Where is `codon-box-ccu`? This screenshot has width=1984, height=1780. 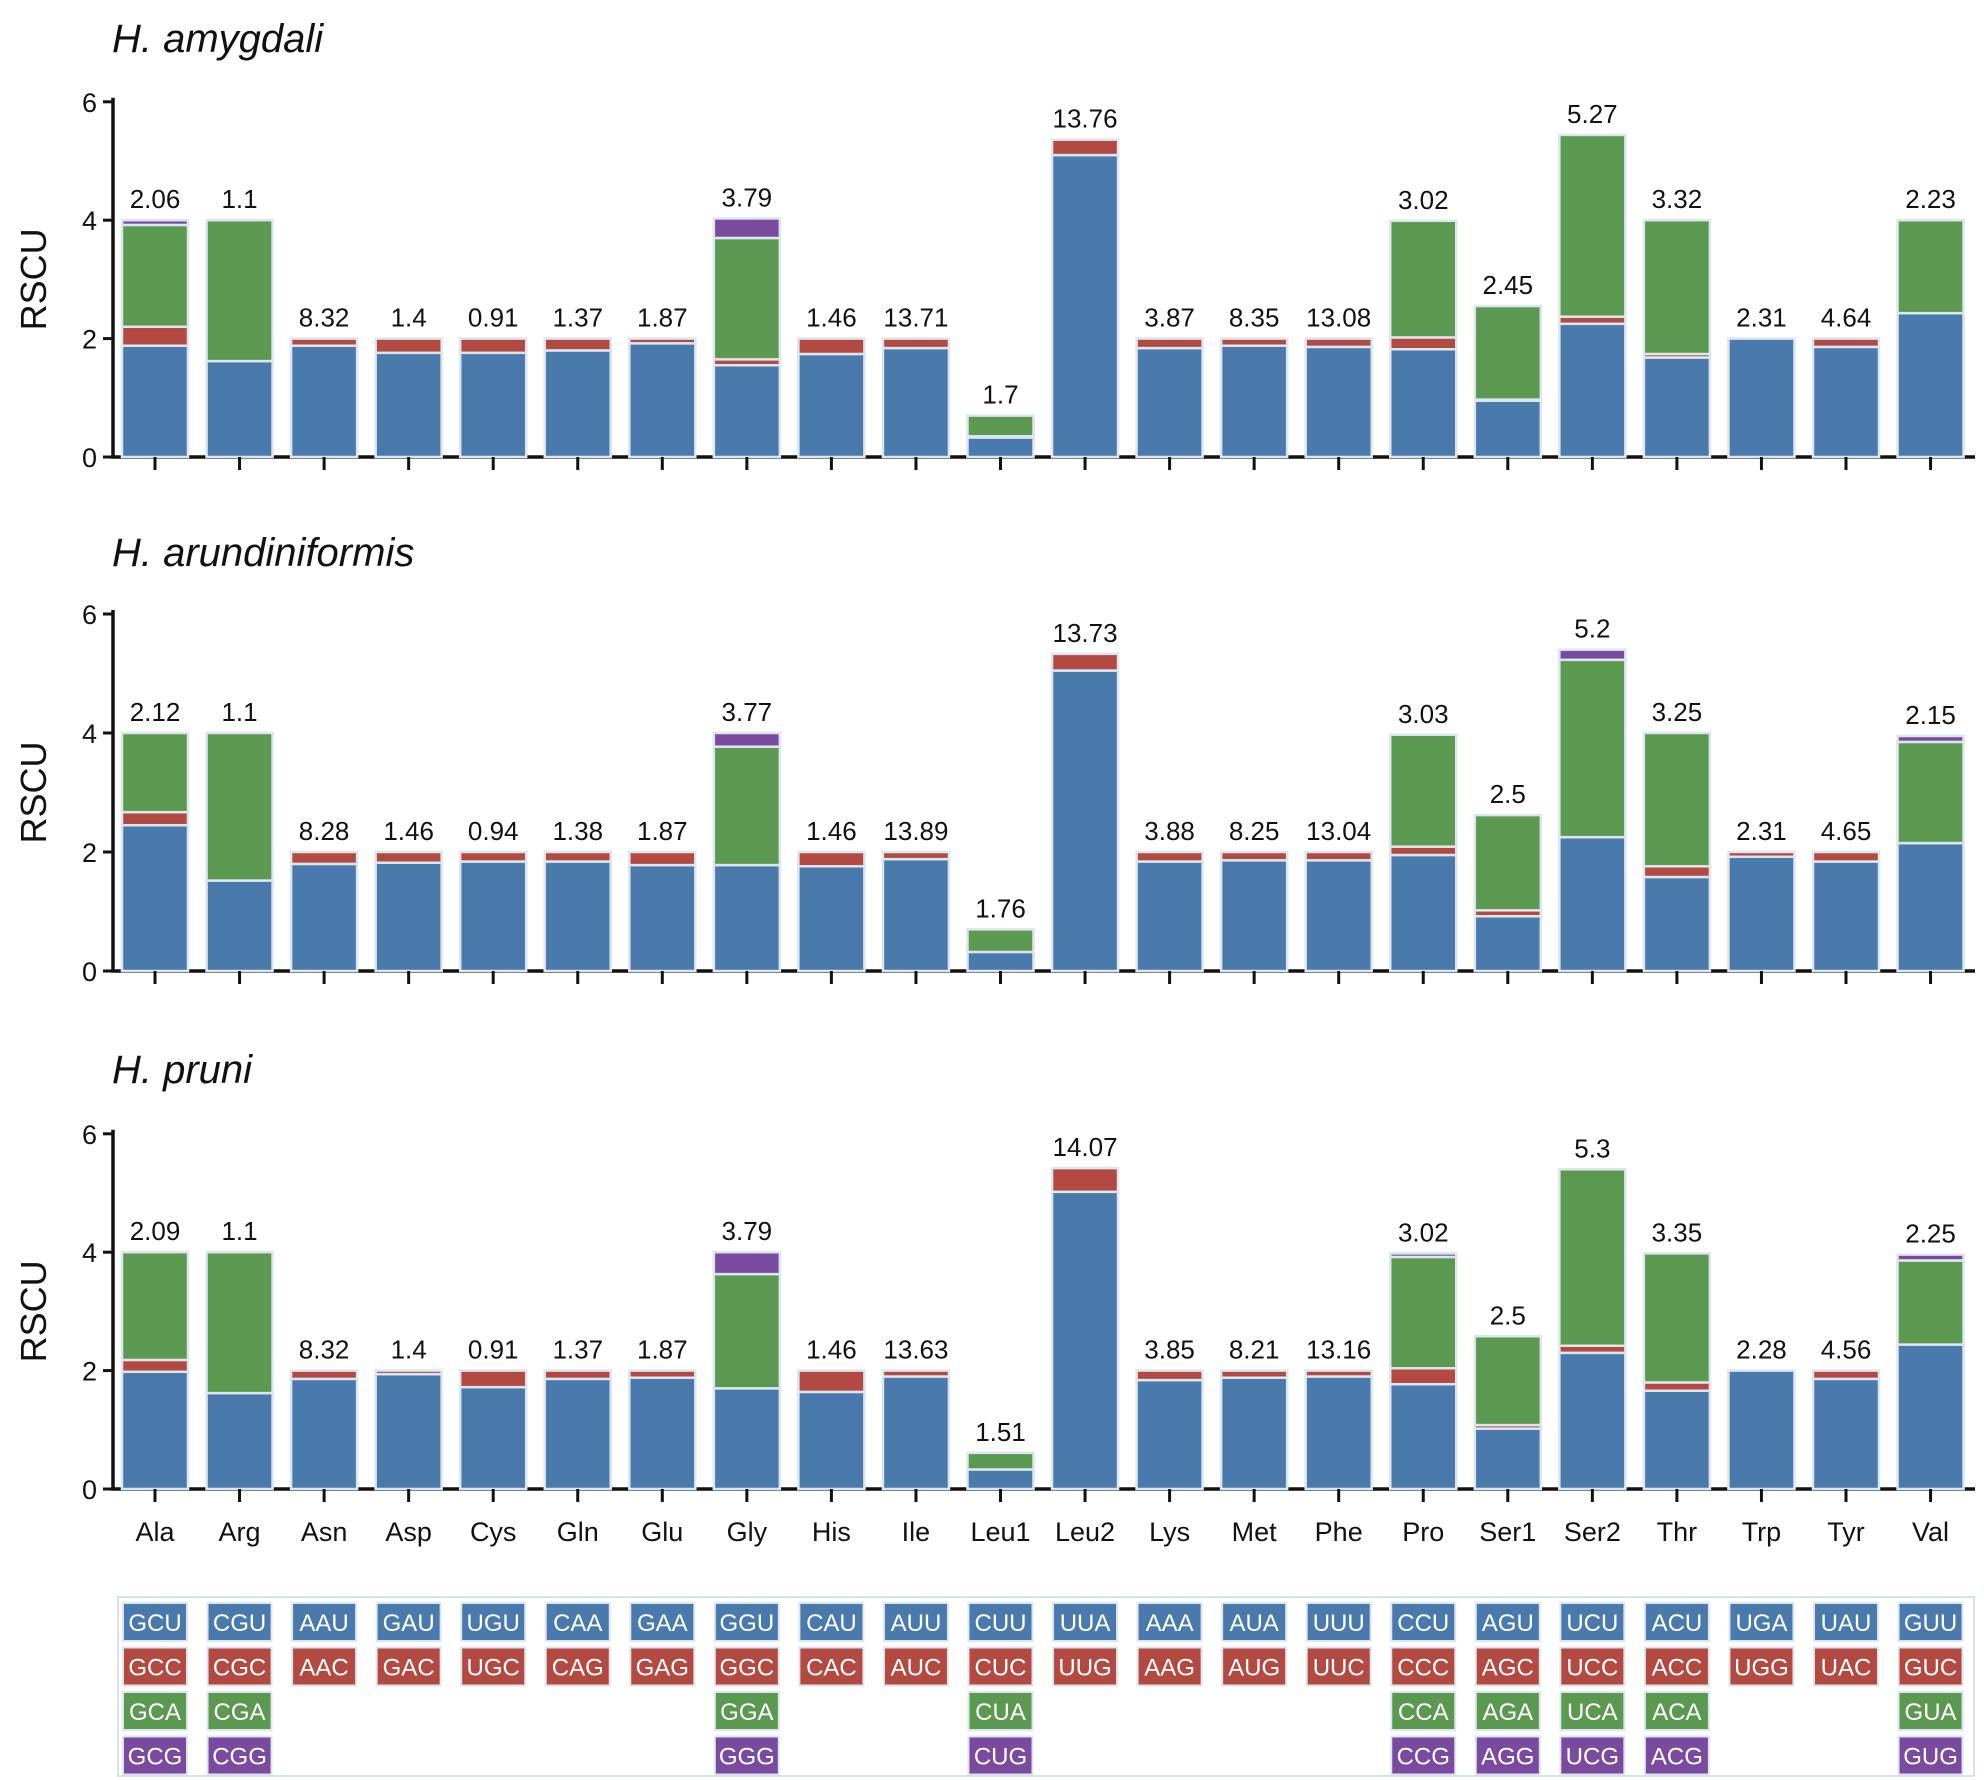 codon-box-ccu is located at coordinates (1423, 1622).